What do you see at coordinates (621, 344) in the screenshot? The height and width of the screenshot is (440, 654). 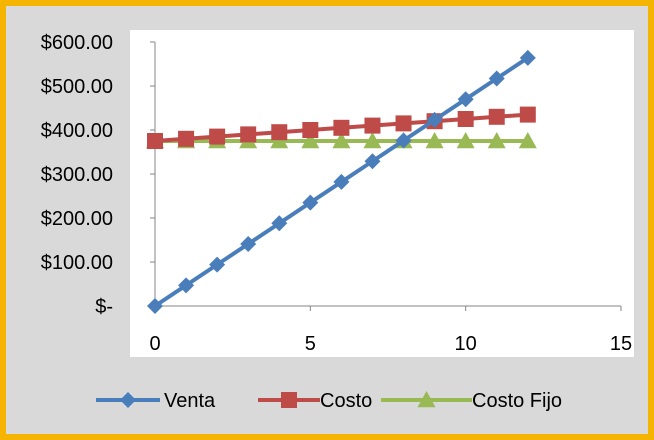 I see `x-tick-label: 15` at bounding box center [621, 344].